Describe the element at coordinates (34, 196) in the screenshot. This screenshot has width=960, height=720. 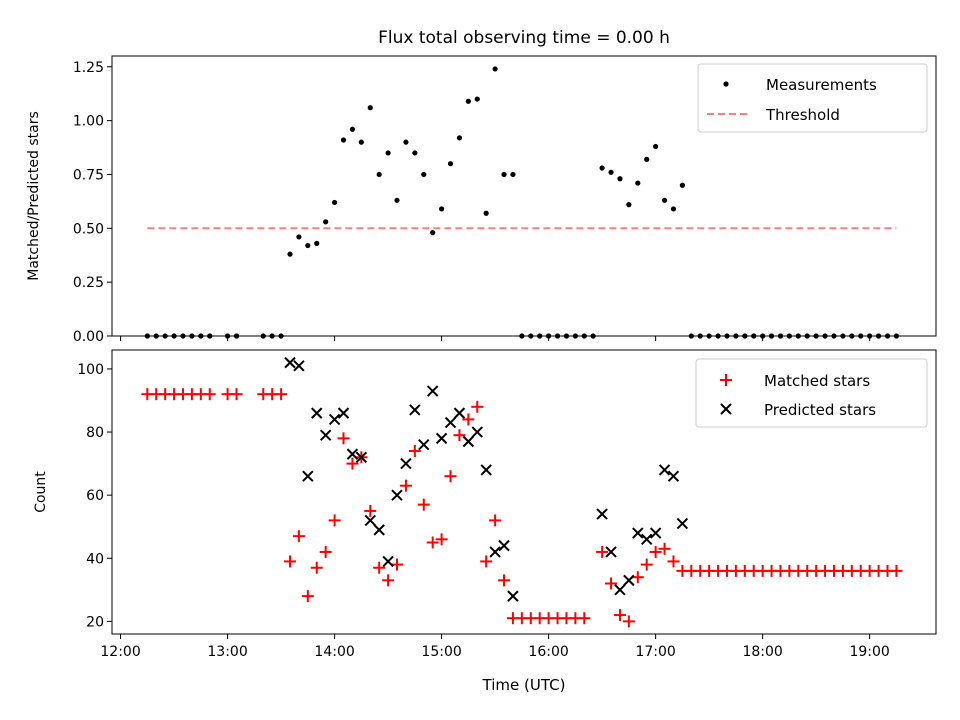
I see `ratio-y-axis-label: Matched/Predicted stars` at that location.